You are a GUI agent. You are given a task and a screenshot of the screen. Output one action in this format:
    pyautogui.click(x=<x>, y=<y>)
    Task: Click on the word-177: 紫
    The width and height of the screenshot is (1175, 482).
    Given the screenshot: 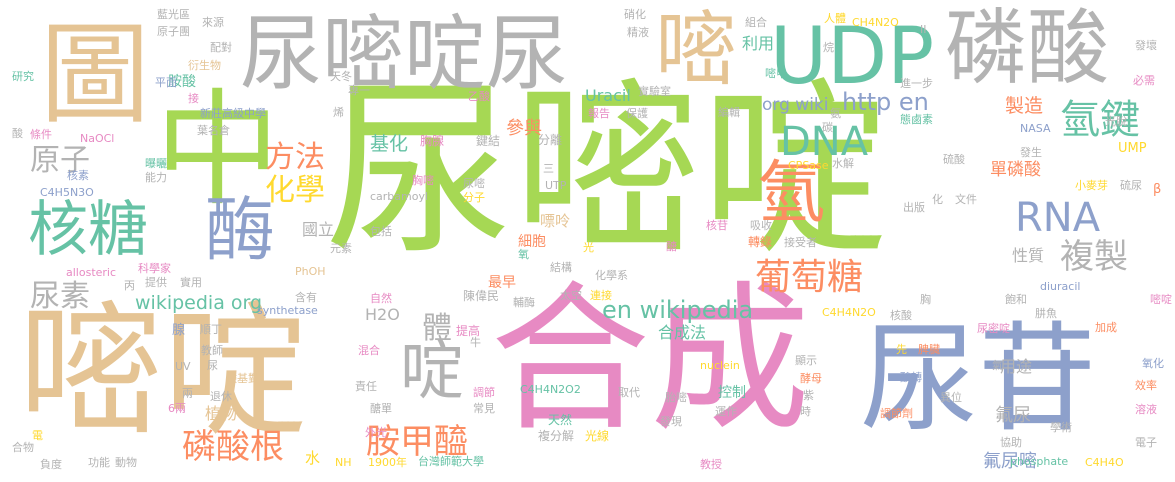 What is the action you would take?
    pyautogui.click(x=808, y=395)
    